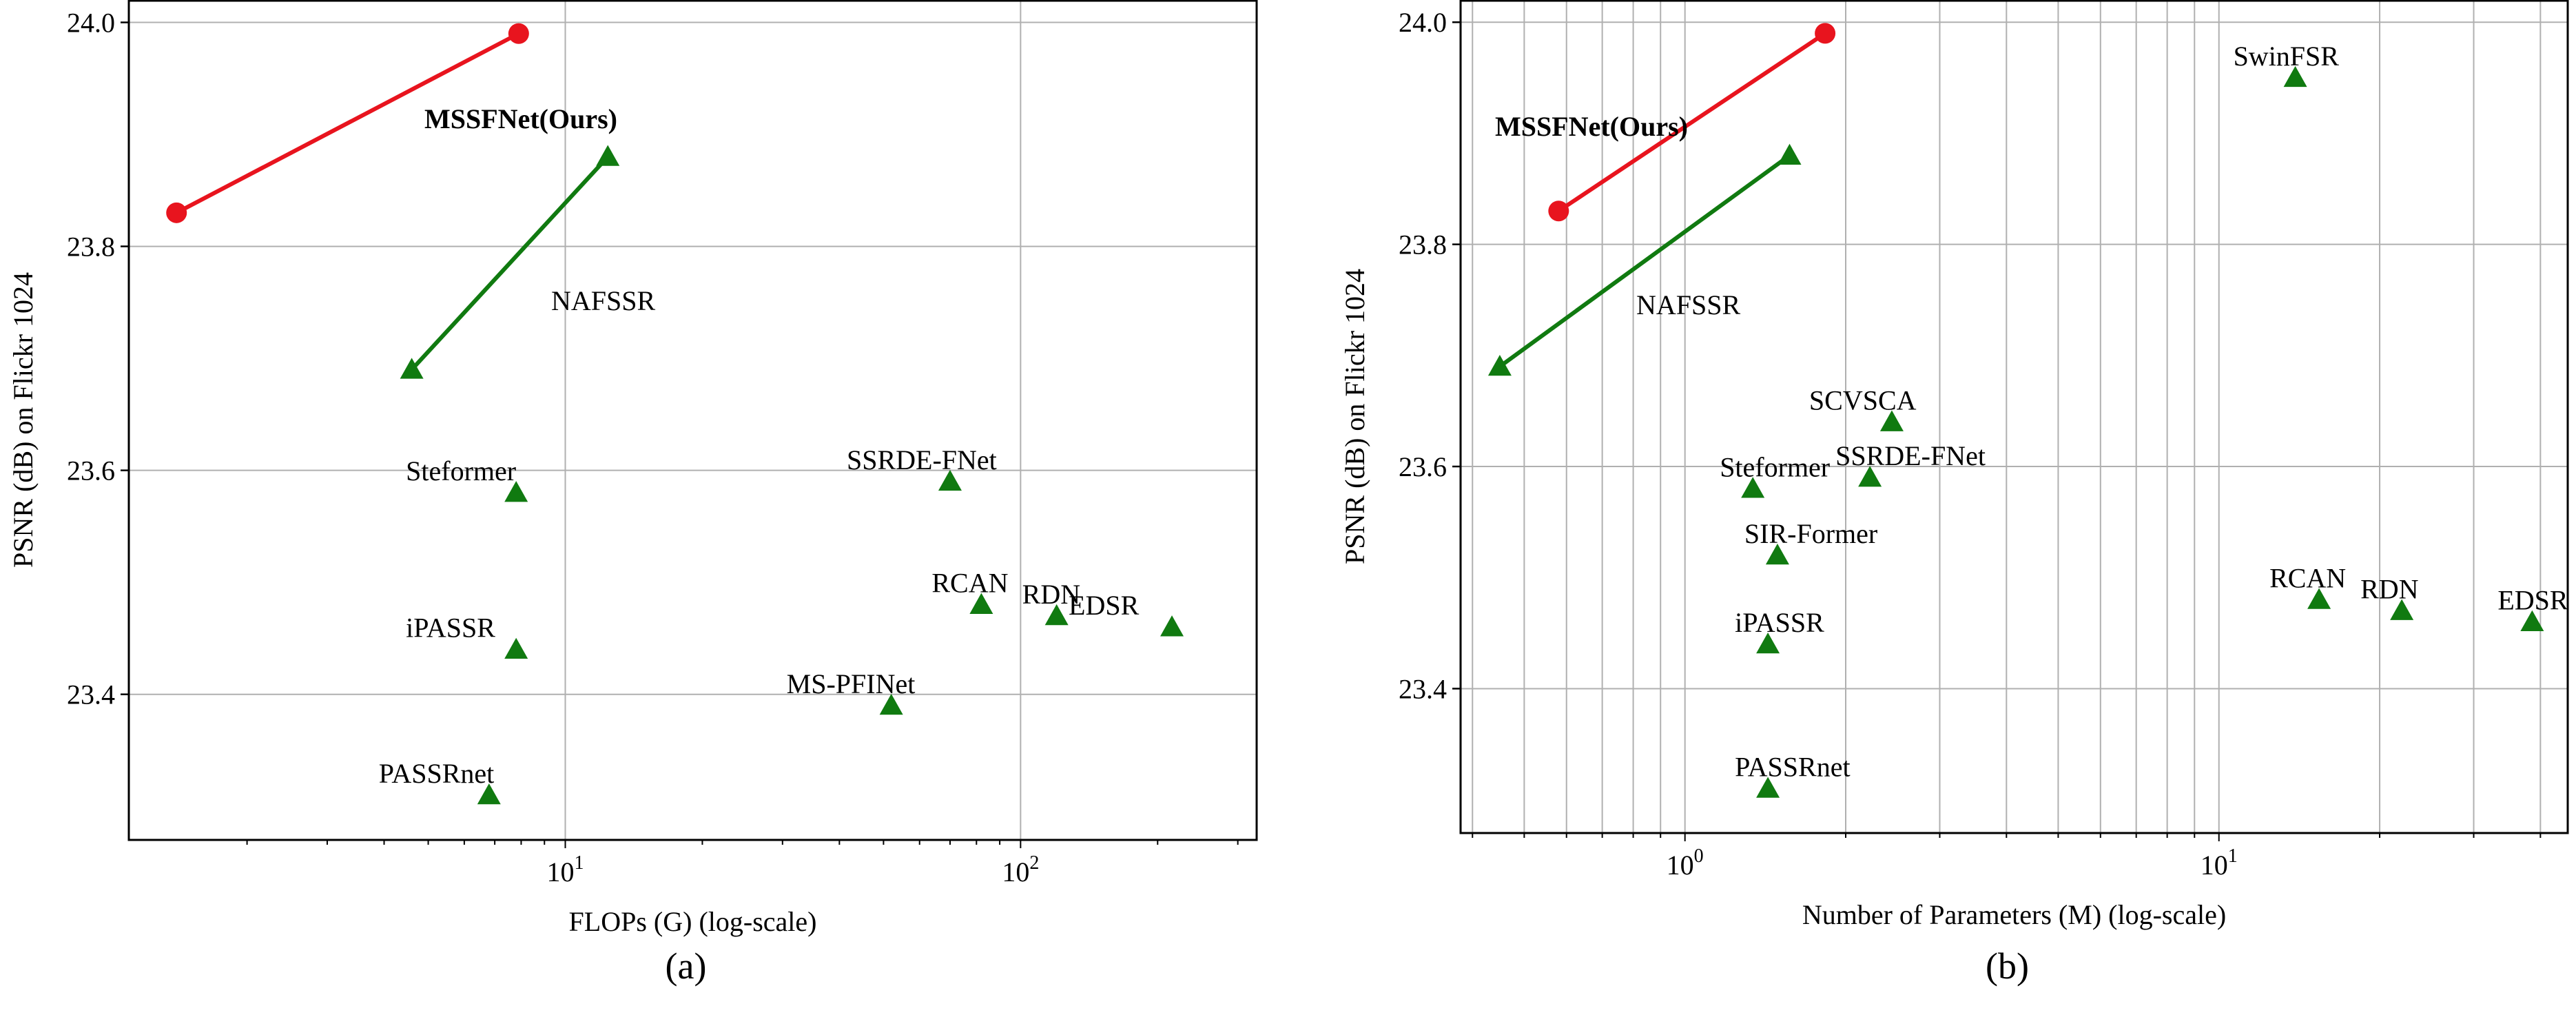  I want to click on point-label: MS-PFINet, so click(851, 683).